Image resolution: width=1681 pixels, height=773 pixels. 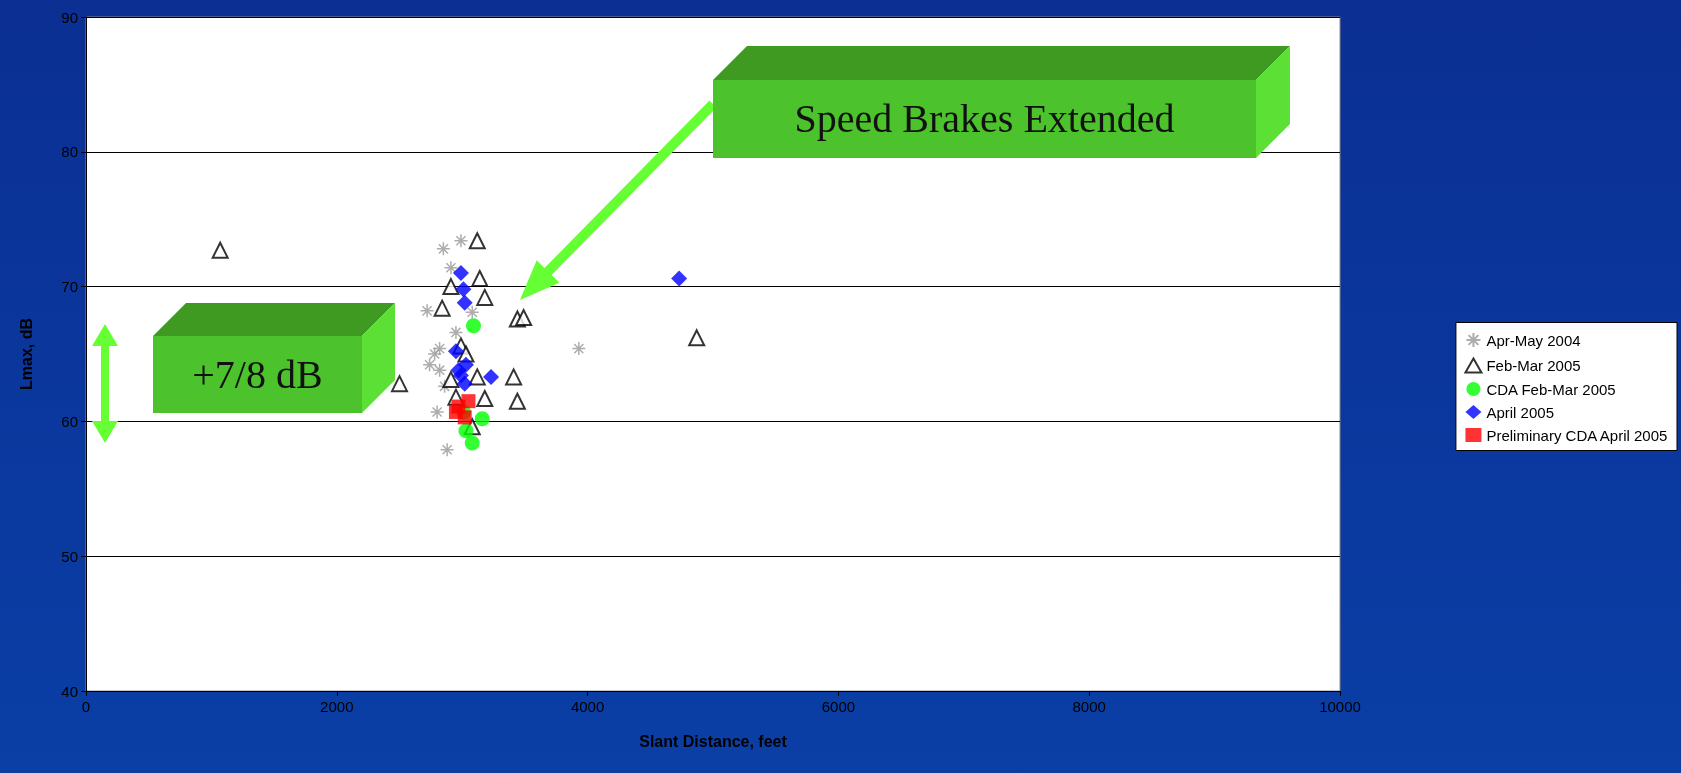 I want to click on y-tick-label: 40, so click(x=69, y=691).